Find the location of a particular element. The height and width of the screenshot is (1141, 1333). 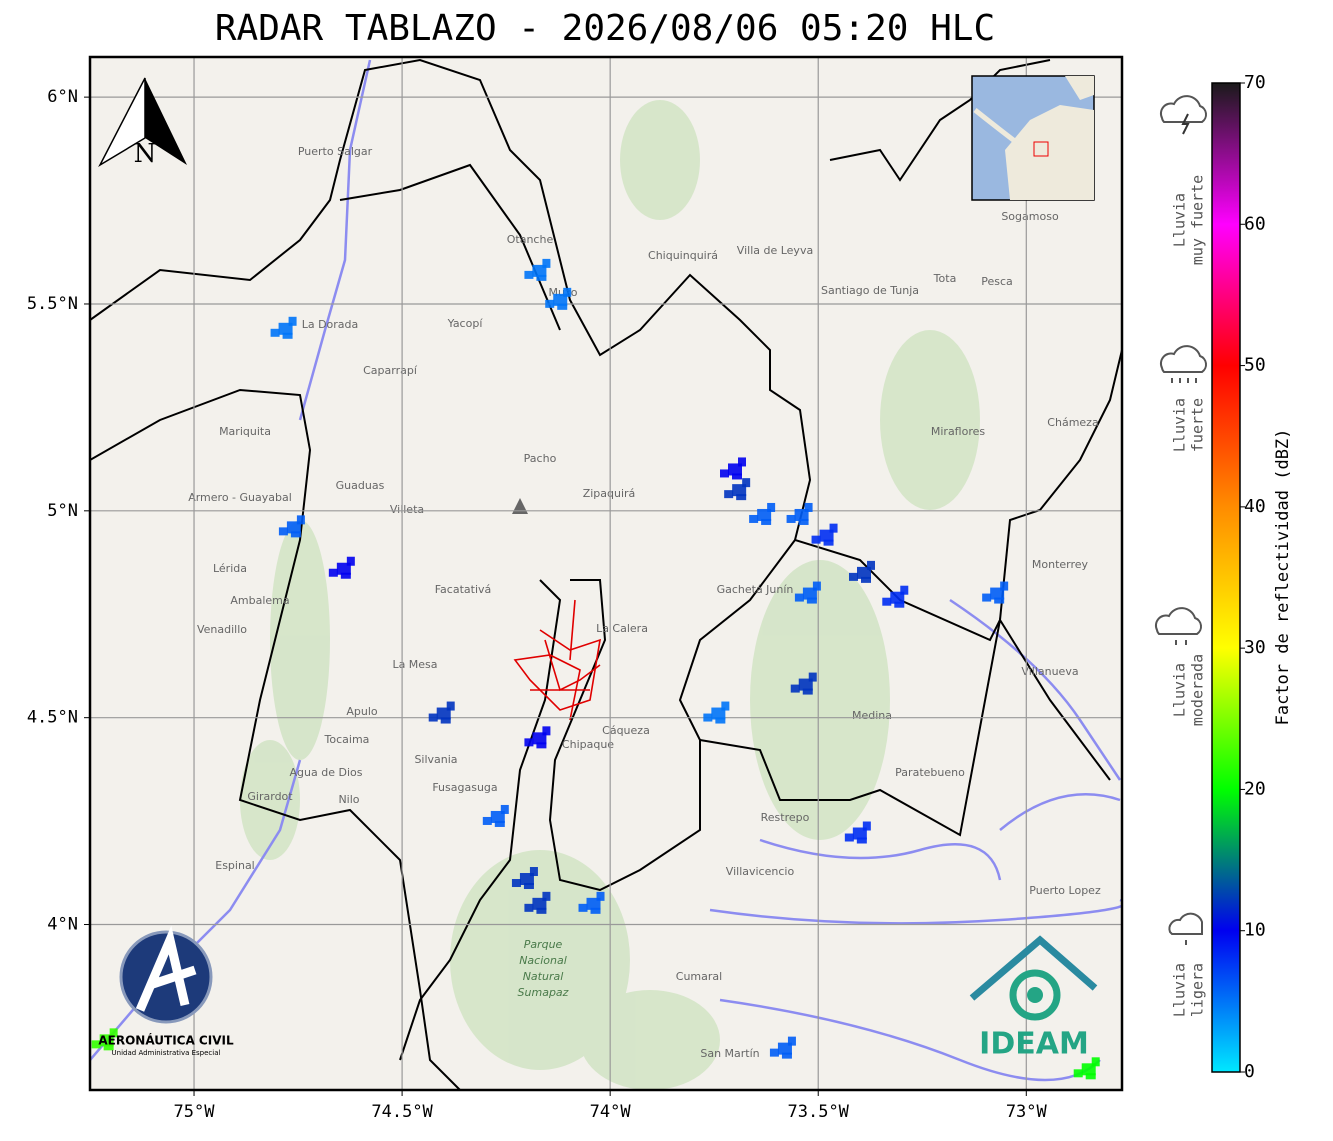

place-label: Caparrapí is located at coordinates (390, 370).